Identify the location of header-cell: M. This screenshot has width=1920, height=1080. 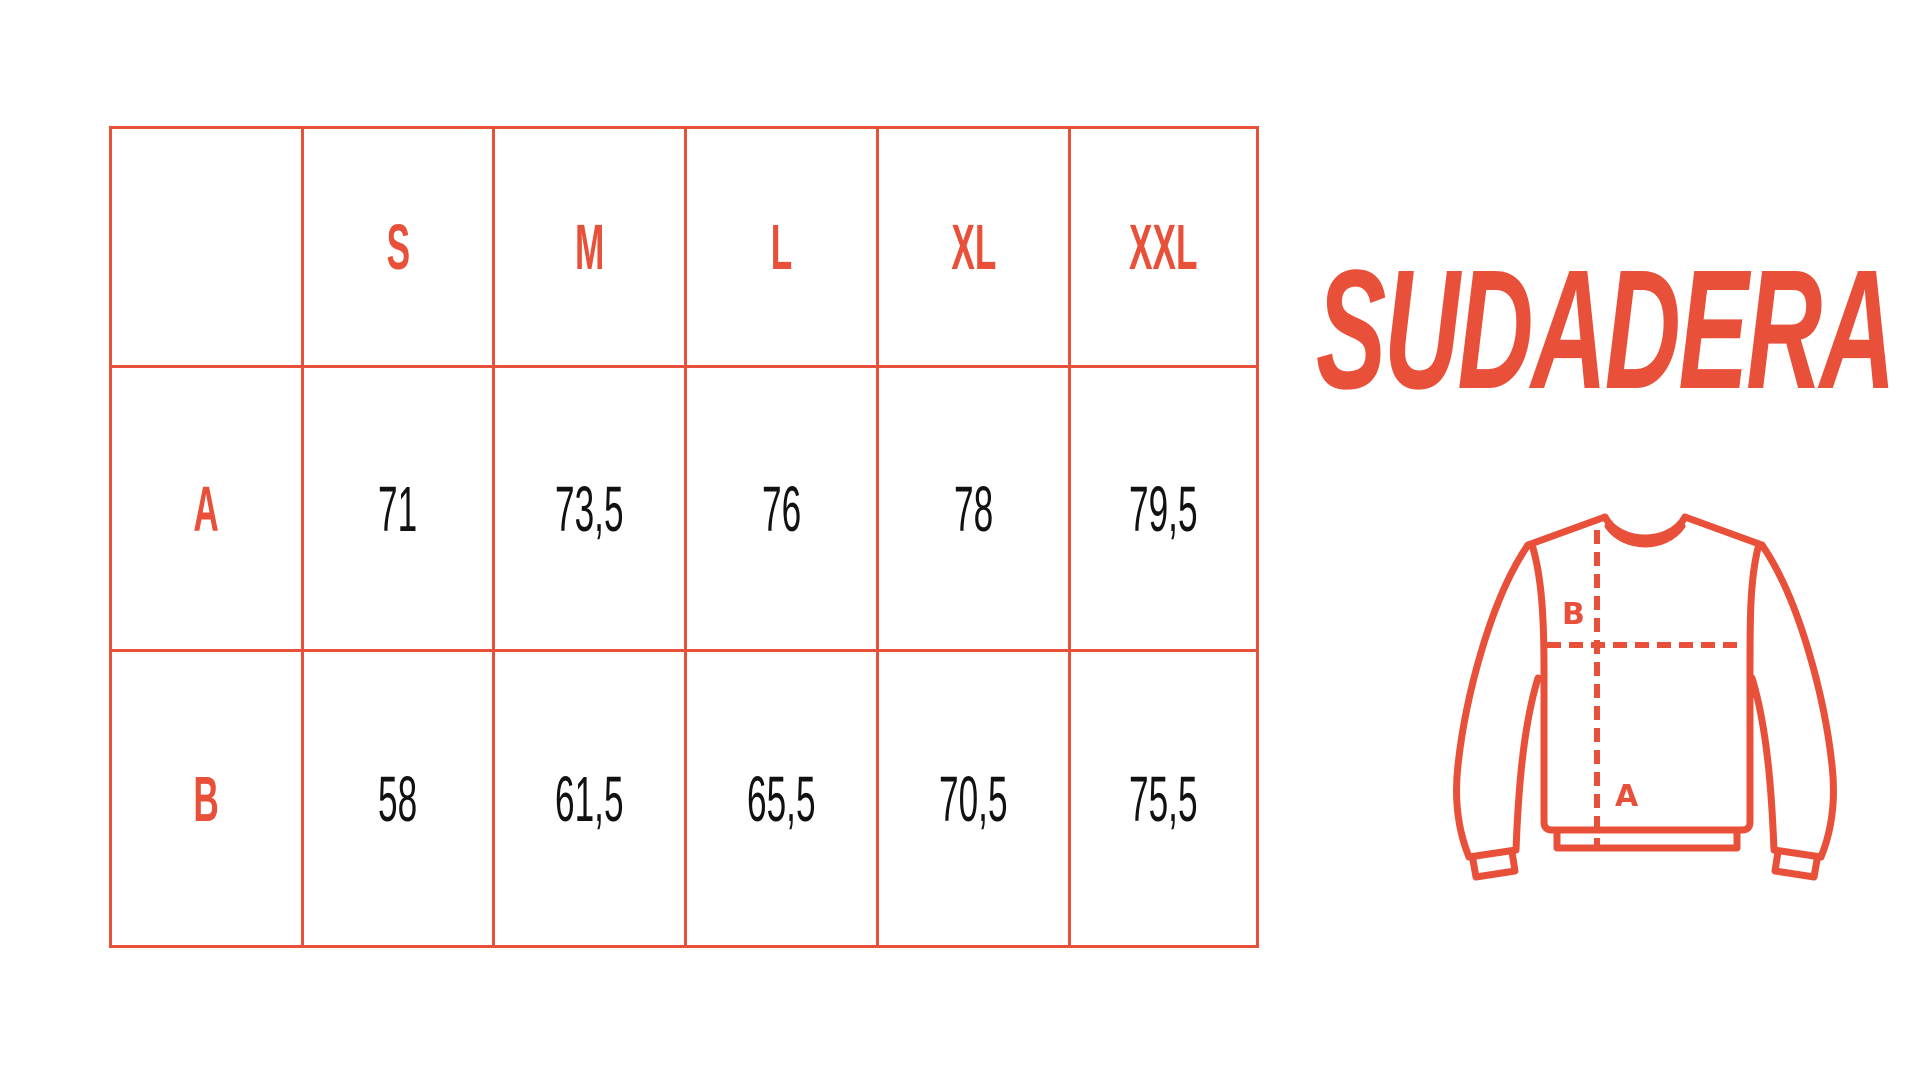
(591, 248).